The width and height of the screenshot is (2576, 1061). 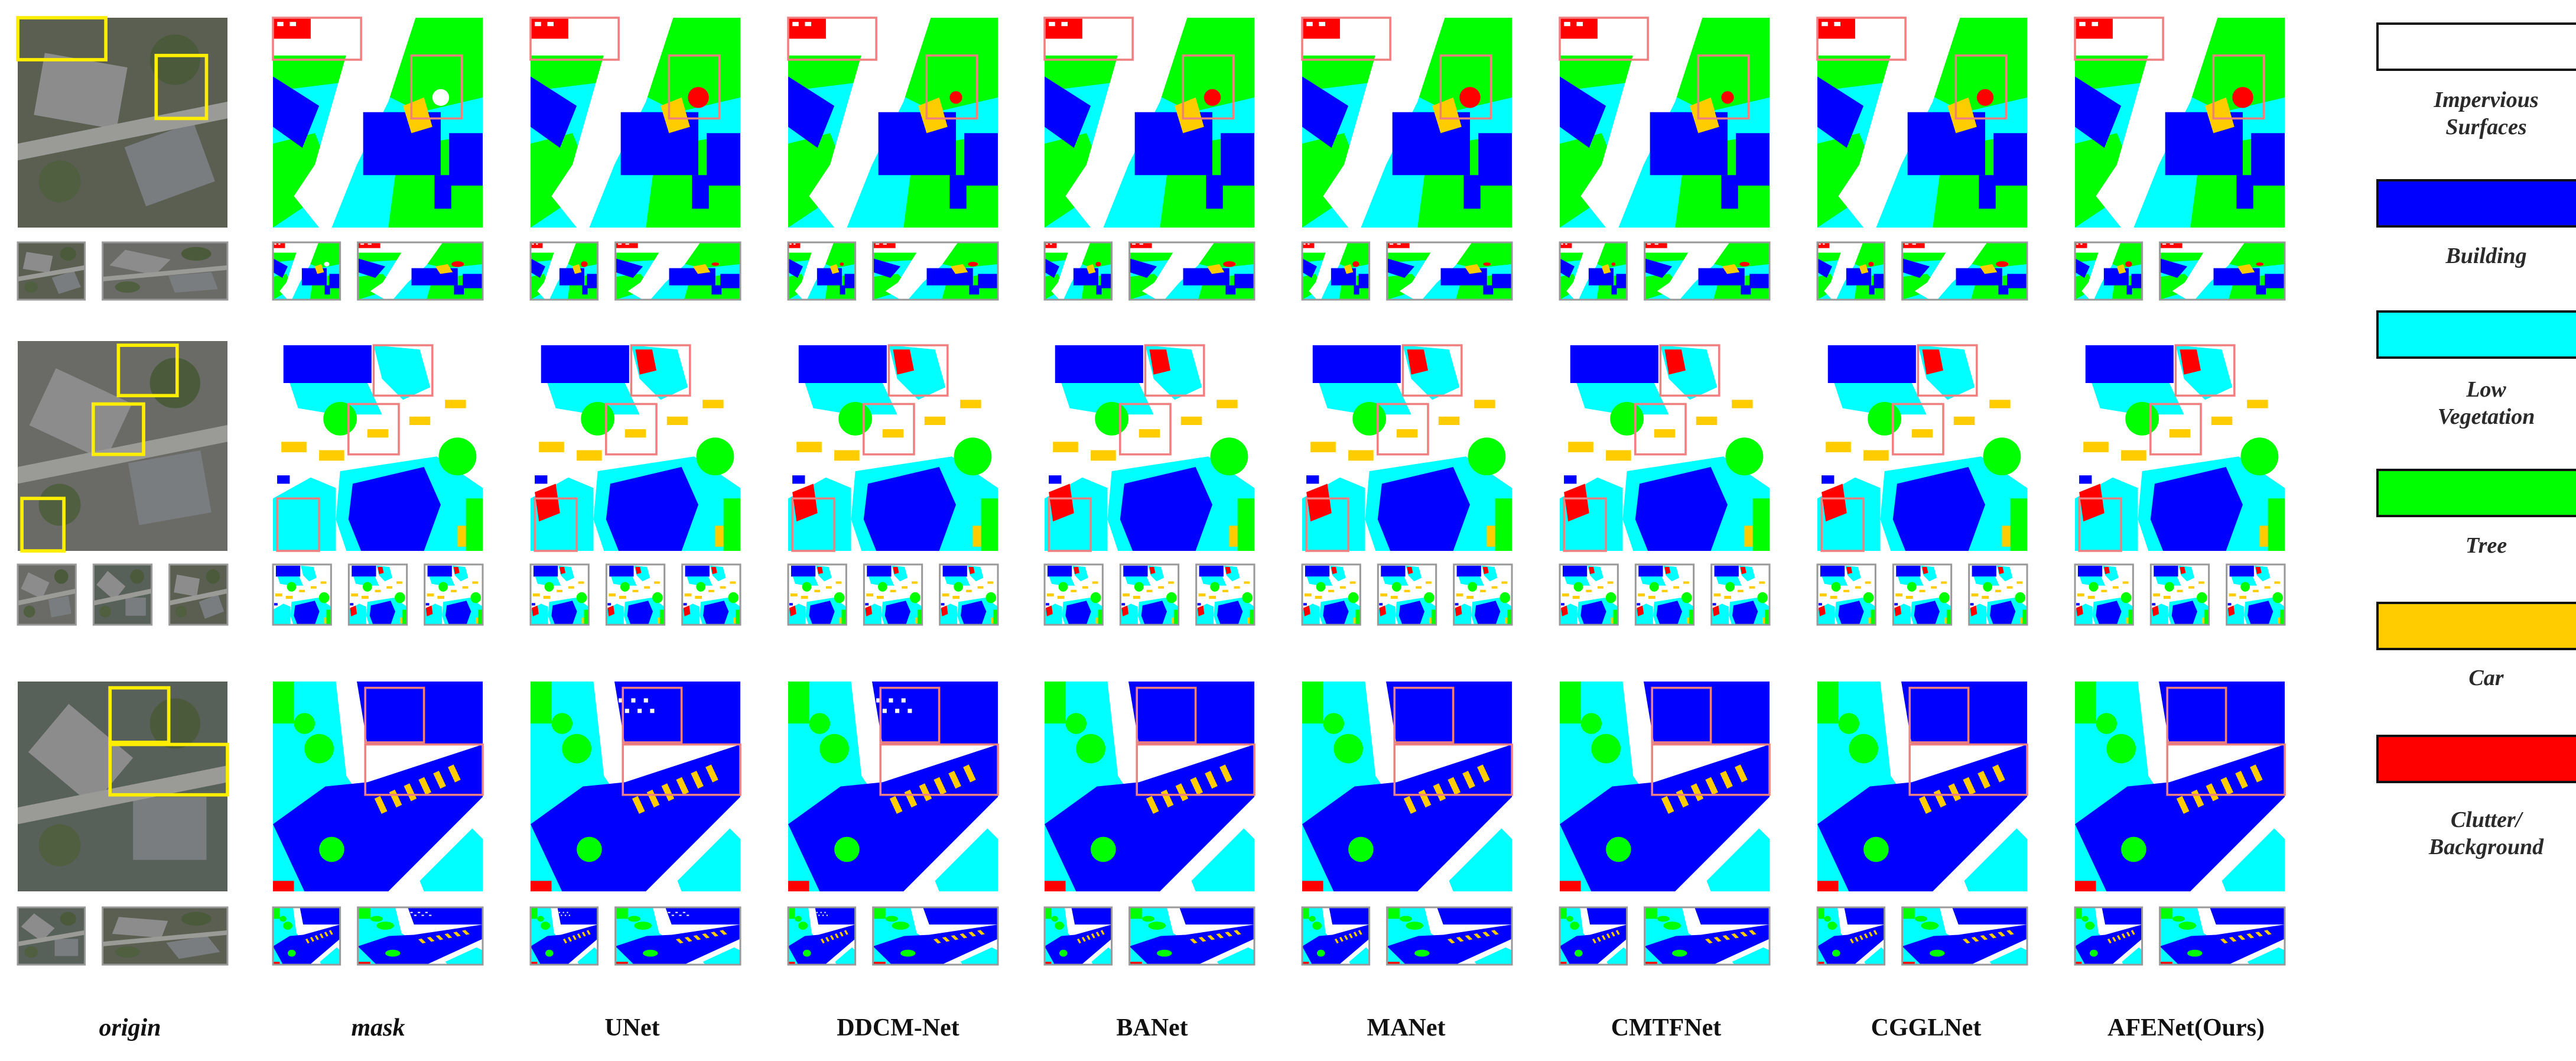 I want to click on crop-manet-row1, so click(x=1336, y=271).